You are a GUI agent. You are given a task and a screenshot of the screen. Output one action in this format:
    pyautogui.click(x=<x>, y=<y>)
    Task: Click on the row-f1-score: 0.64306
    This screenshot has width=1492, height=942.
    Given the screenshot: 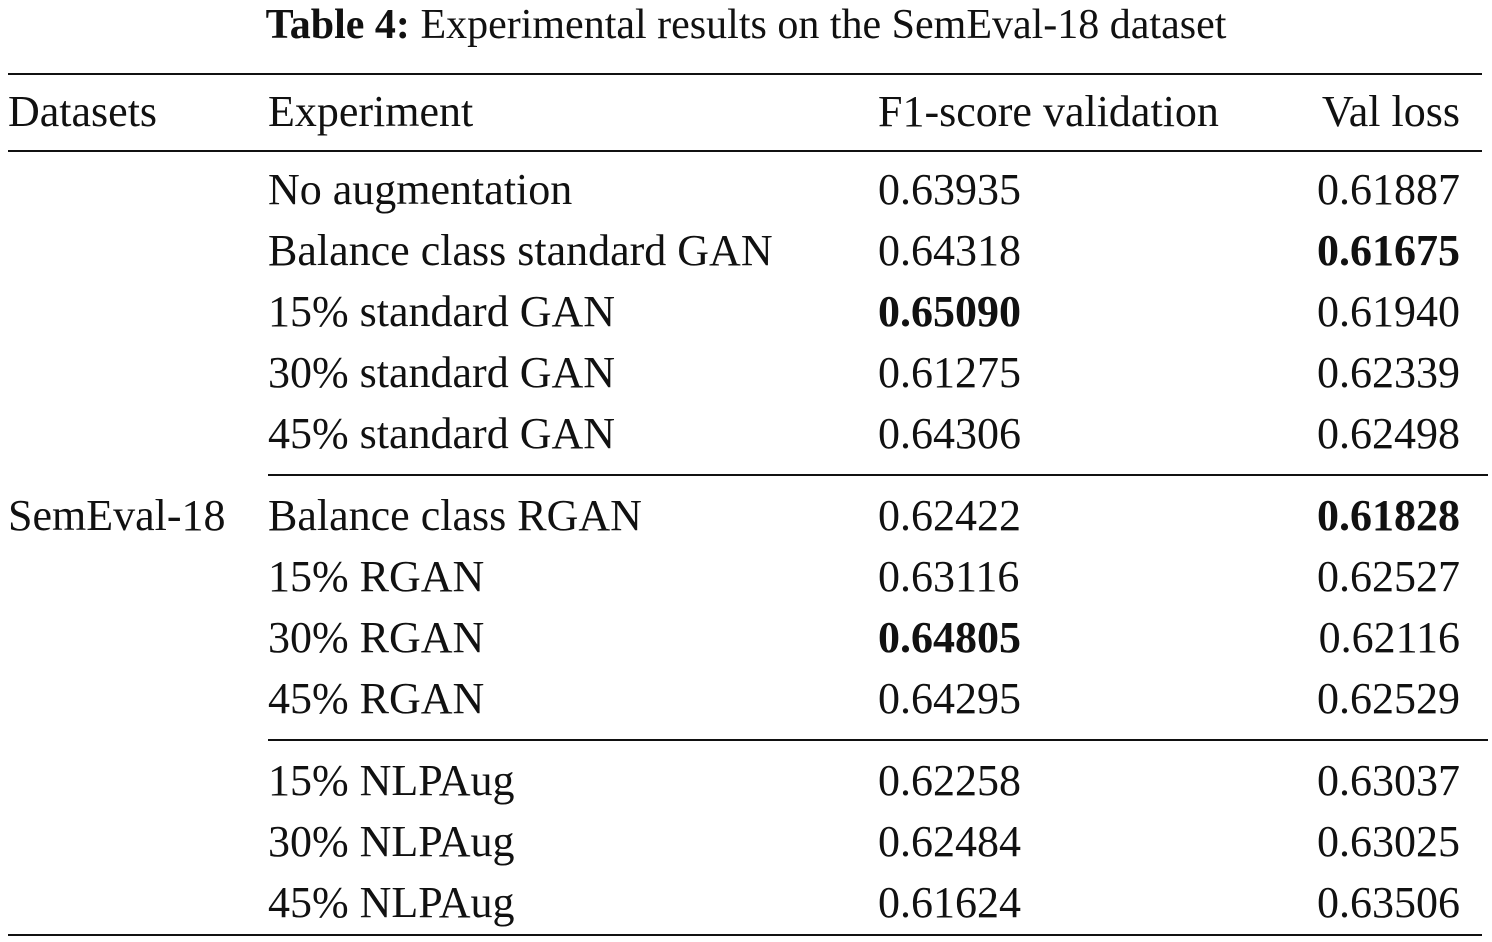 What is the action you would take?
    pyautogui.click(x=949, y=433)
    